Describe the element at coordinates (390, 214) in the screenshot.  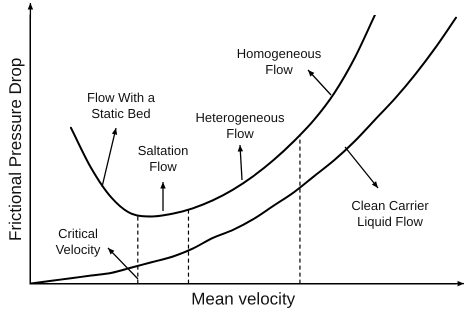
I see `annotation: Clean Carrier Liquid Flow` at that location.